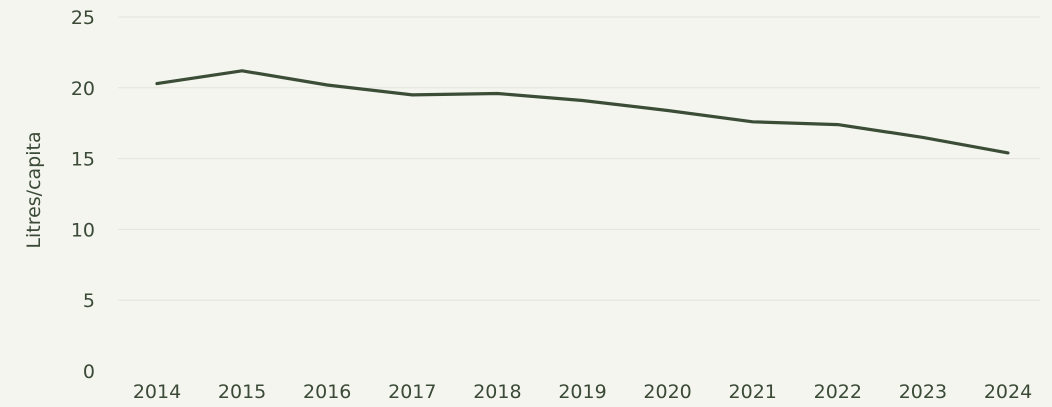  I want to click on x-tick-label: 2019, so click(582, 392).